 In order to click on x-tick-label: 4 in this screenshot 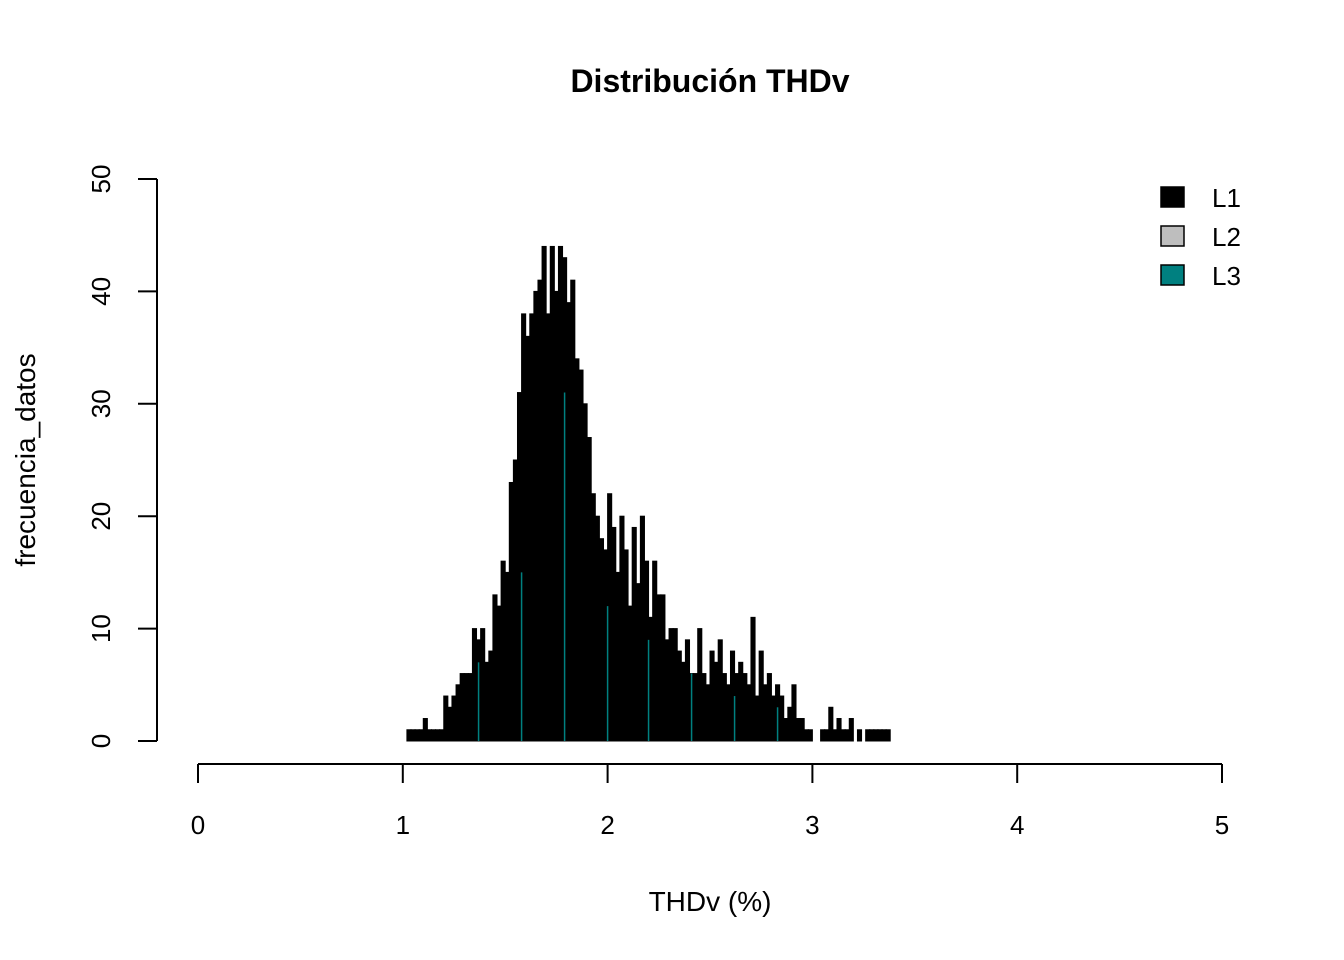, I will do `click(1017, 825)`.